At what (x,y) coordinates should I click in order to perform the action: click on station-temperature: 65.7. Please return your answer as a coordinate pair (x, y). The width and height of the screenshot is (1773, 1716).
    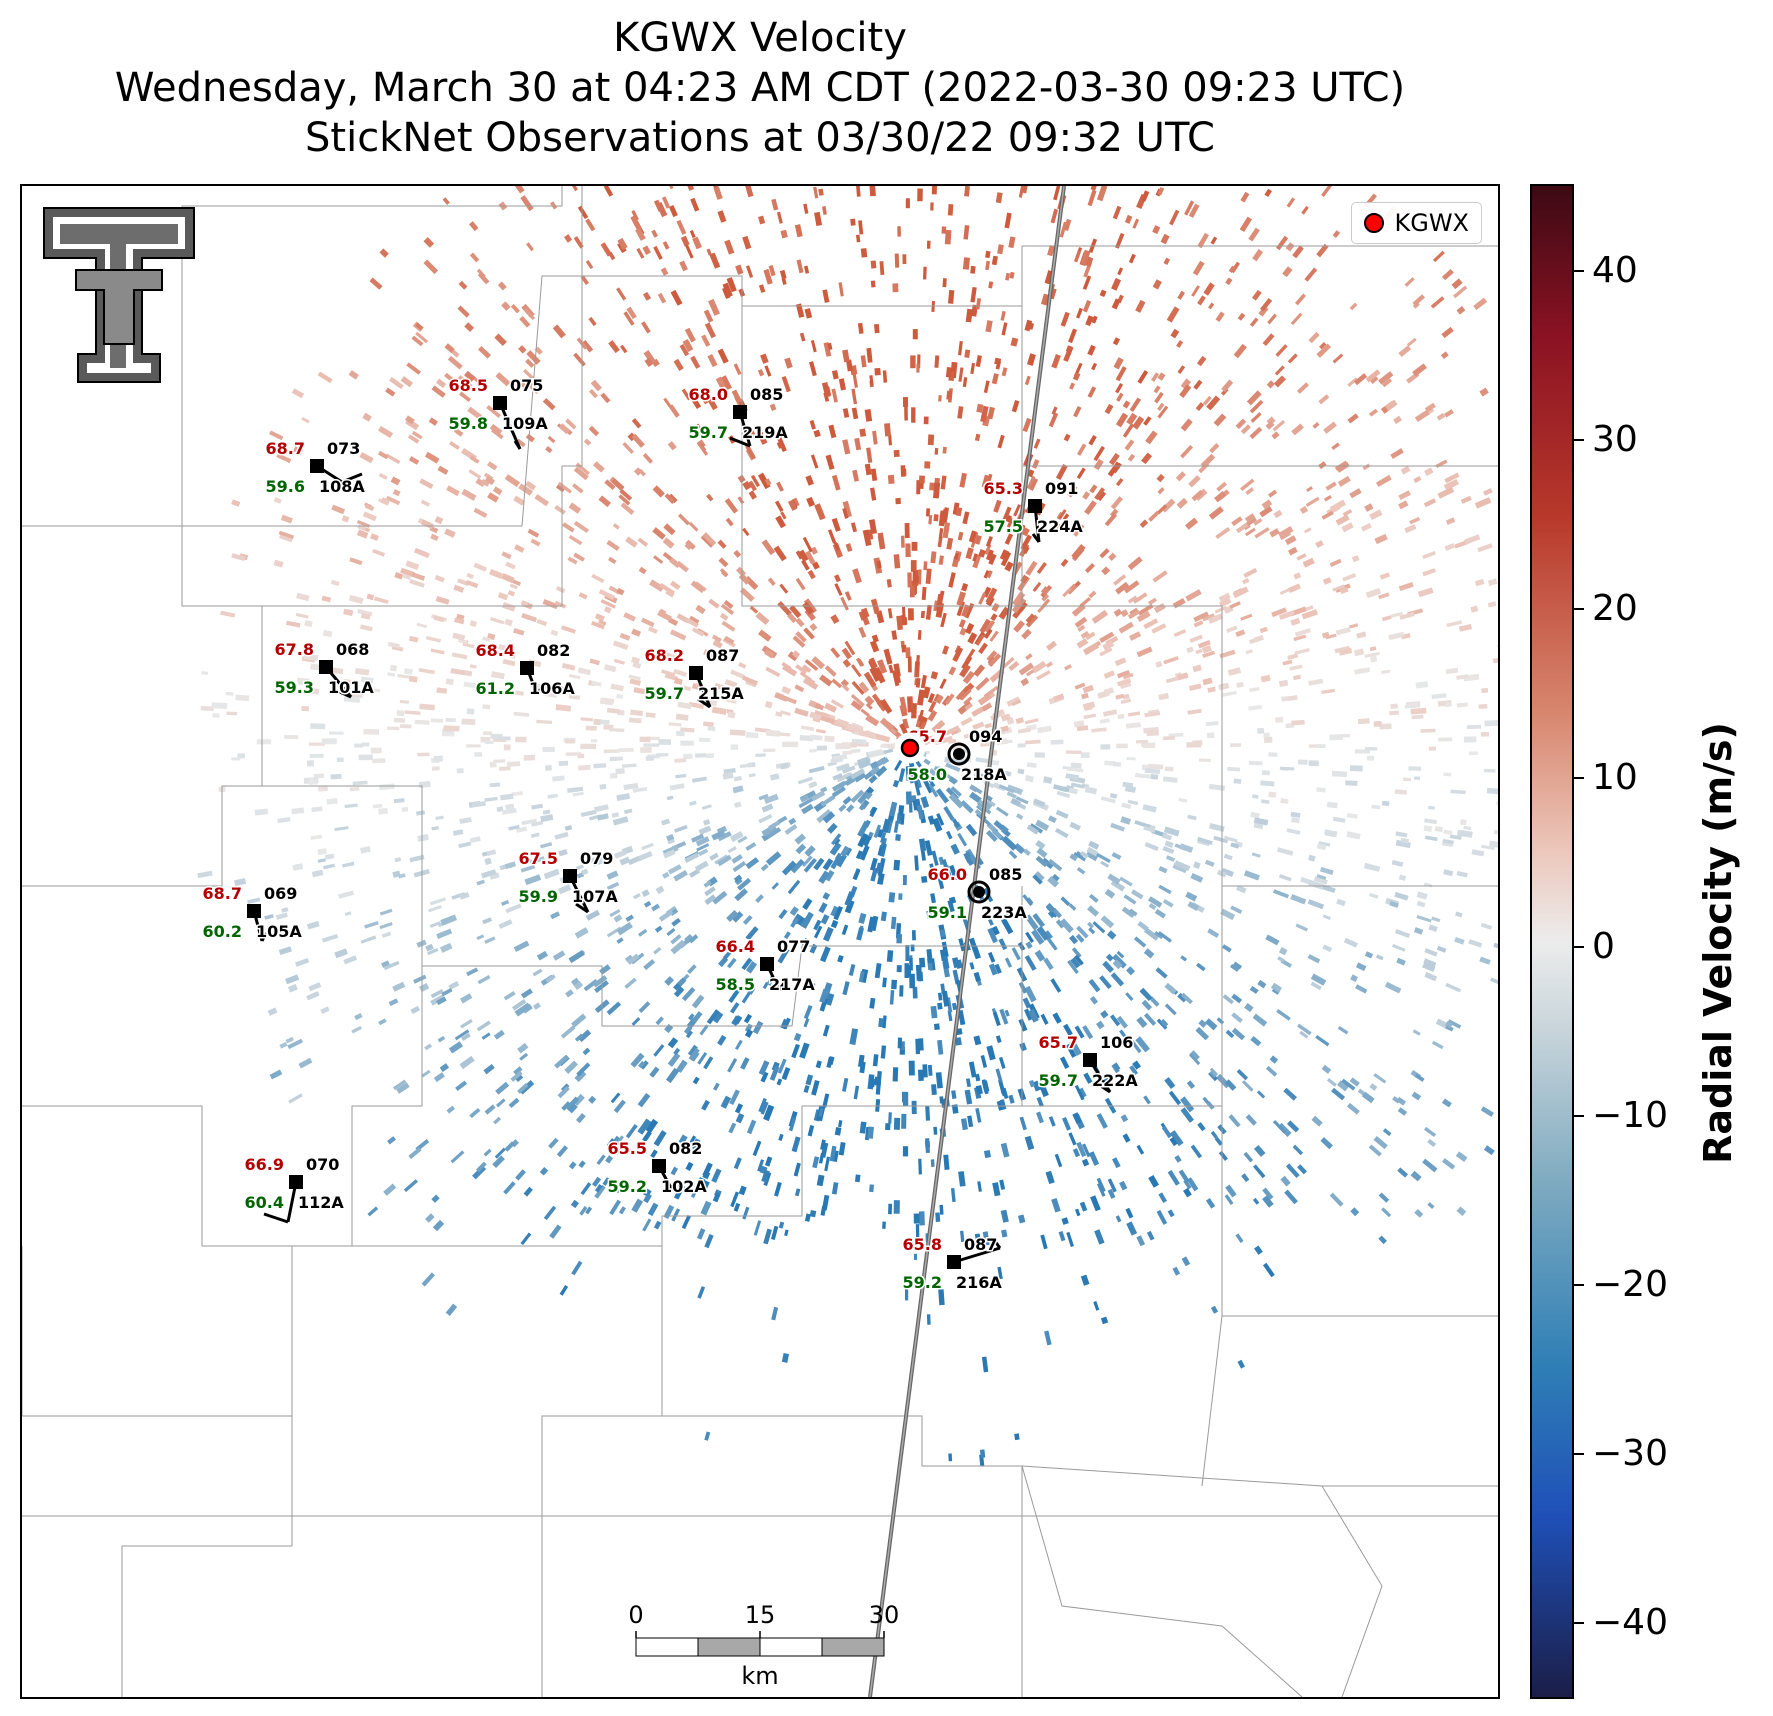
    Looking at the image, I should click on (1058, 1042).